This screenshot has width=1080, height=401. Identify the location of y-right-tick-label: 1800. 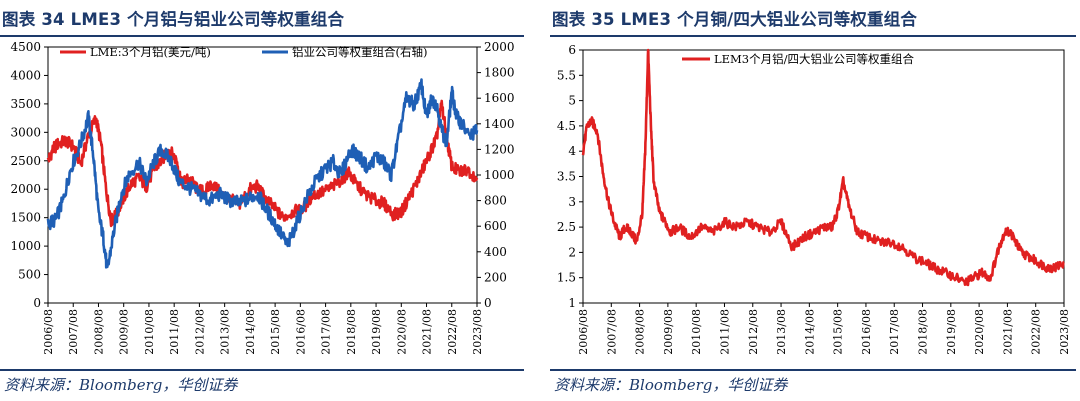
(499, 73).